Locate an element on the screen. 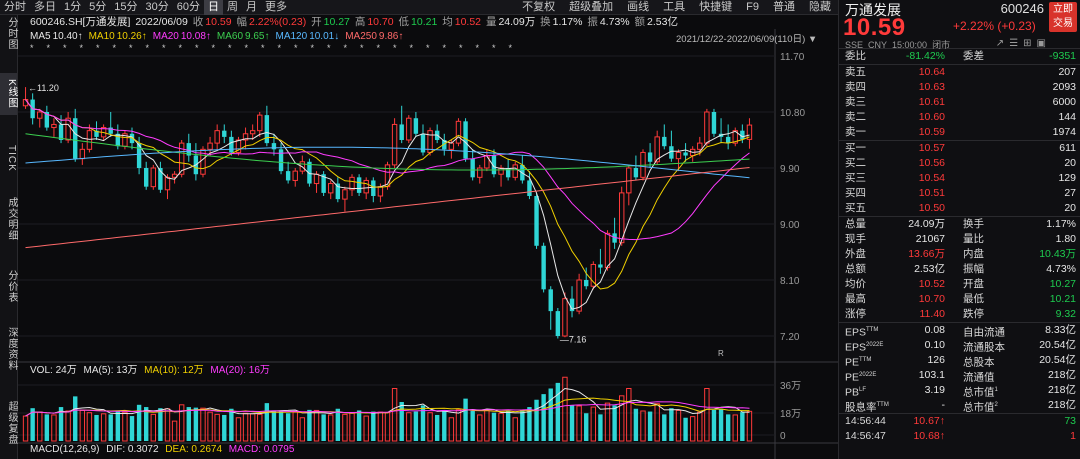 This screenshot has width=1080, height=459. stat-value: 24.09万 is located at coordinates (926, 224).